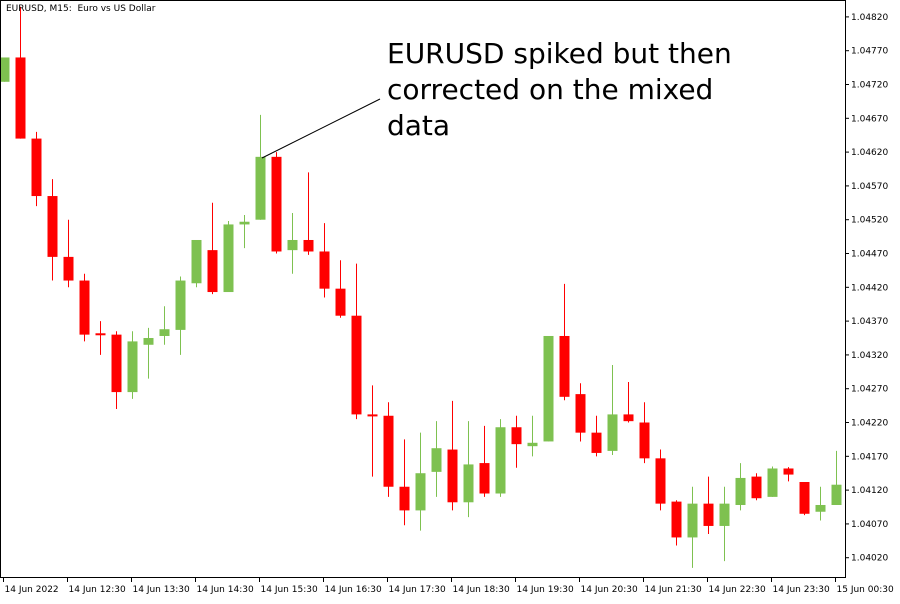 This screenshot has height=604, width=900. What do you see at coordinates (869, 153) in the screenshot?
I see `price-tick-label: 1.04620` at bounding box center [869, 153].